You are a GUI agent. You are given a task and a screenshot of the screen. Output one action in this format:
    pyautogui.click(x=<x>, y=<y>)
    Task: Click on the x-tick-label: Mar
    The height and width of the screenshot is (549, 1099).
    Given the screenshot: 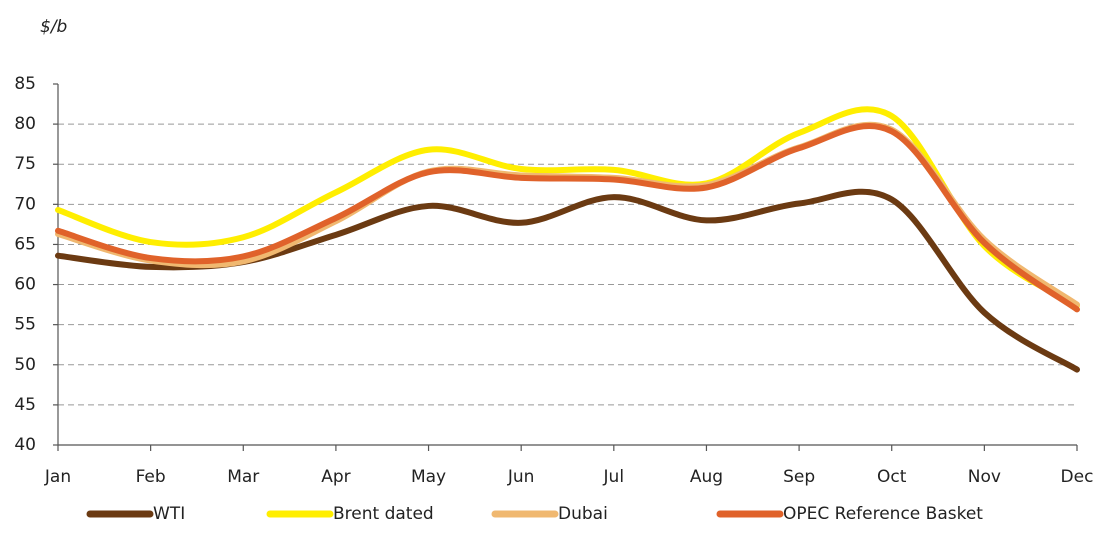 What is the action you would take?
    pyautogui.click(x=243, y=477)
    